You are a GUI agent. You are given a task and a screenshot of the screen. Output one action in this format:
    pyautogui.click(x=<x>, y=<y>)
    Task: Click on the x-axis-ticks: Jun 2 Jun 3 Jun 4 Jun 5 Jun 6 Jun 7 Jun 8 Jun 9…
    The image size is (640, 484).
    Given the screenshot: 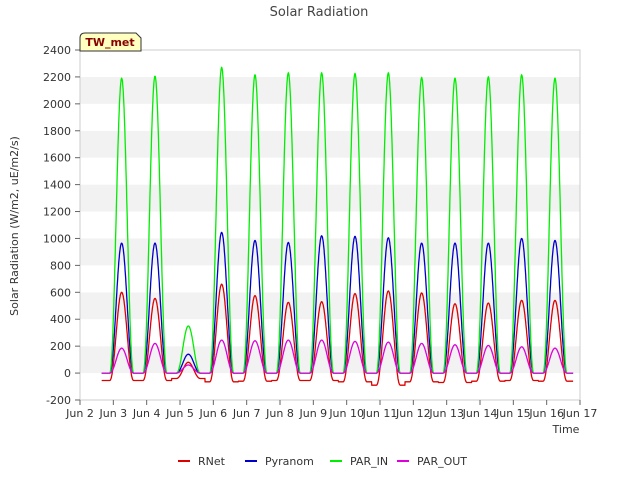 What is the action you would take?
    pyautogui.click(x=331, y=410)
    